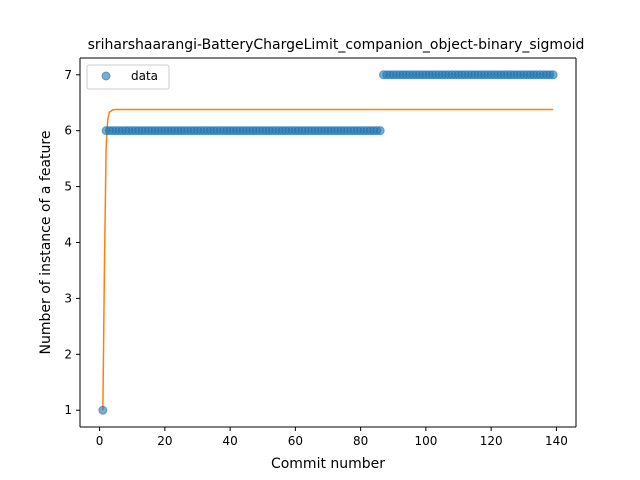 The image size is (640, 480). I want to click on legend-label-data: data, so click(144, 76).